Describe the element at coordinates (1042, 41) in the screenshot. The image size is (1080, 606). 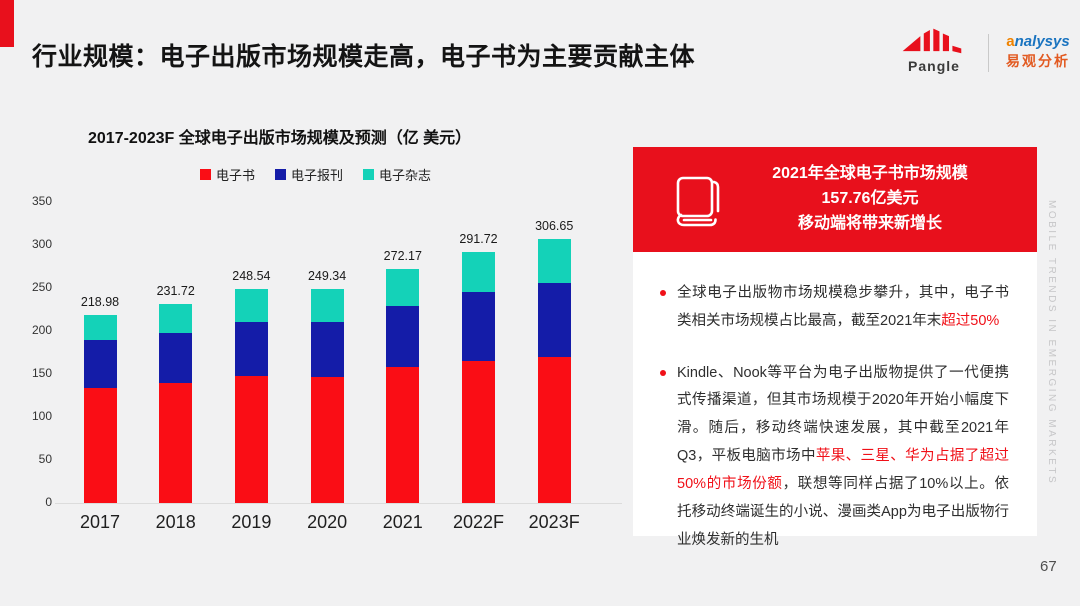
I see `analysys-rest: nalysys` at that location.